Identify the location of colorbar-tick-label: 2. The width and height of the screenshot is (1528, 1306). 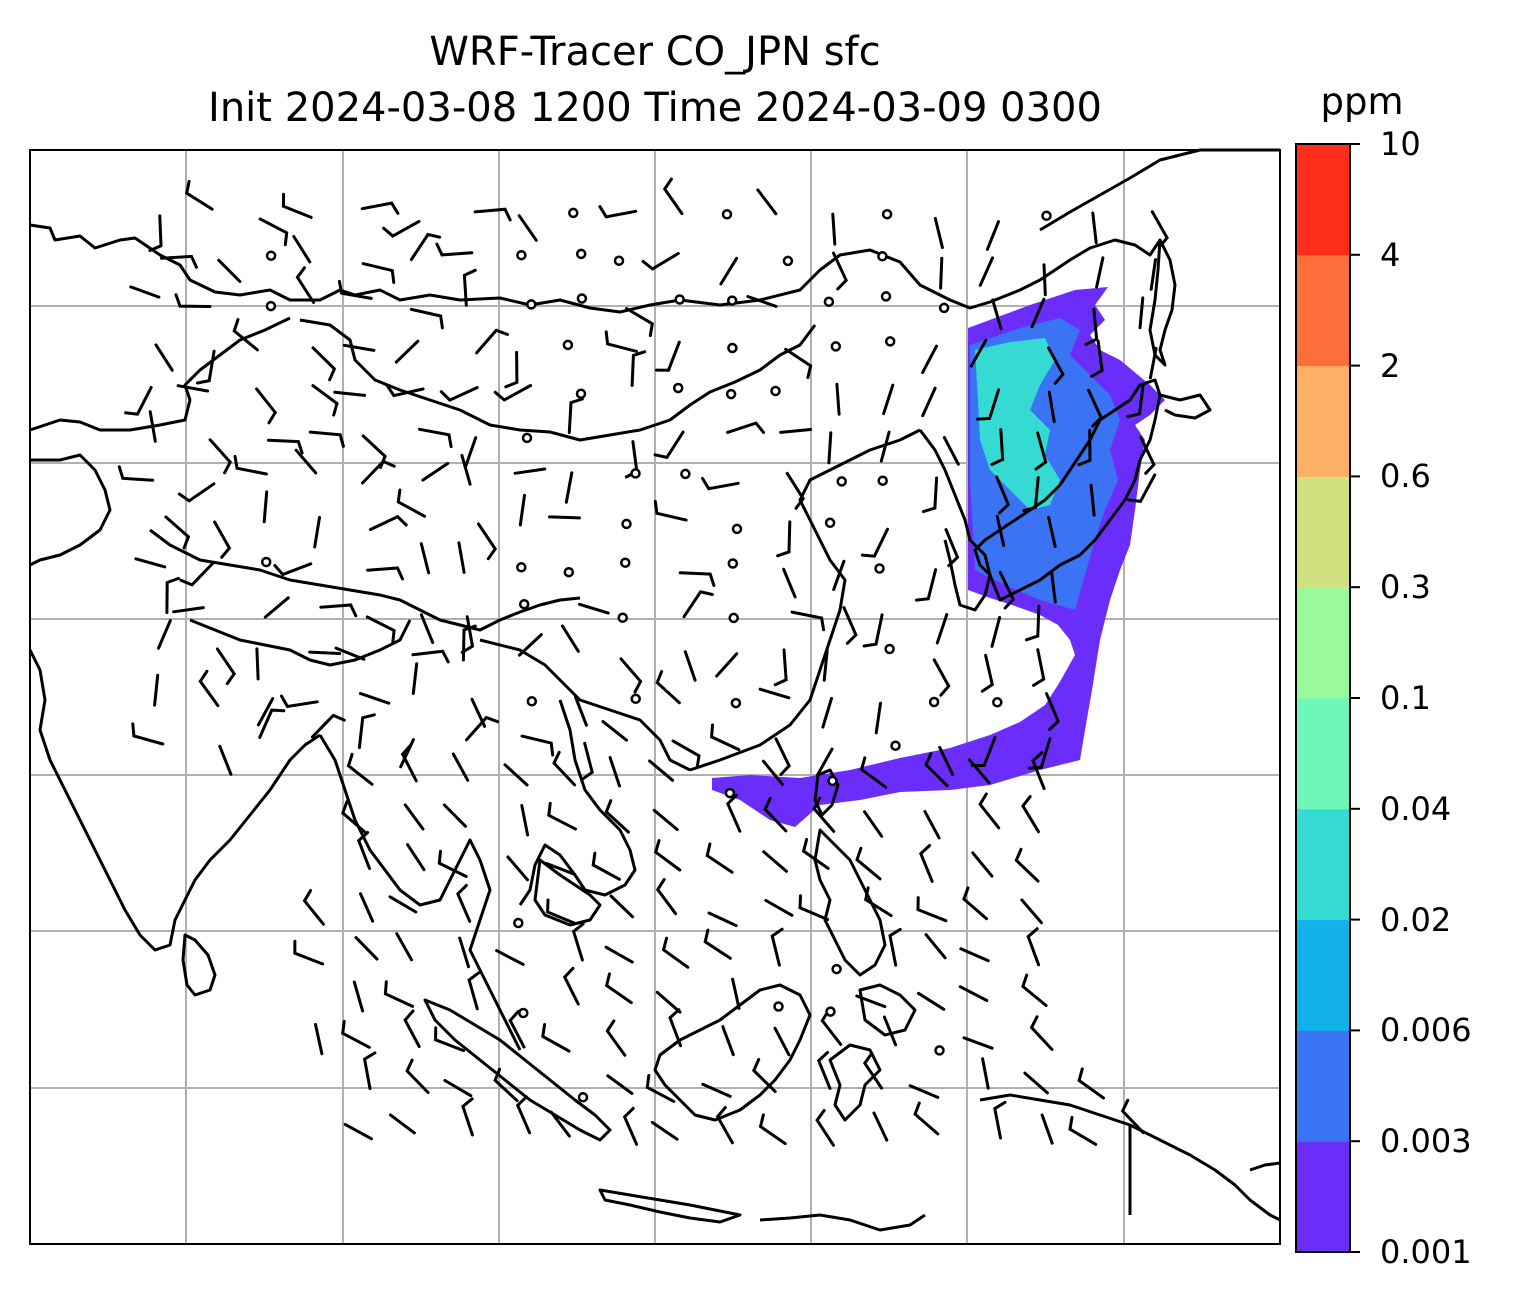
(1390, 365).